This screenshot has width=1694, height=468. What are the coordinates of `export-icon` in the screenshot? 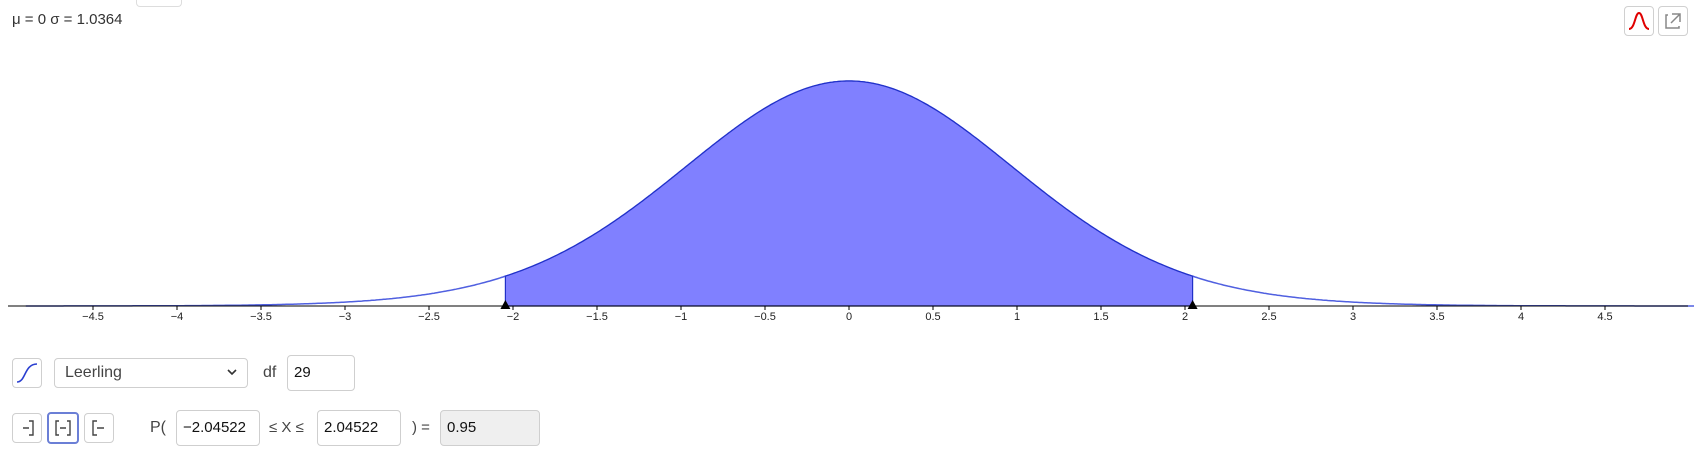 It's located at (1673, 21).